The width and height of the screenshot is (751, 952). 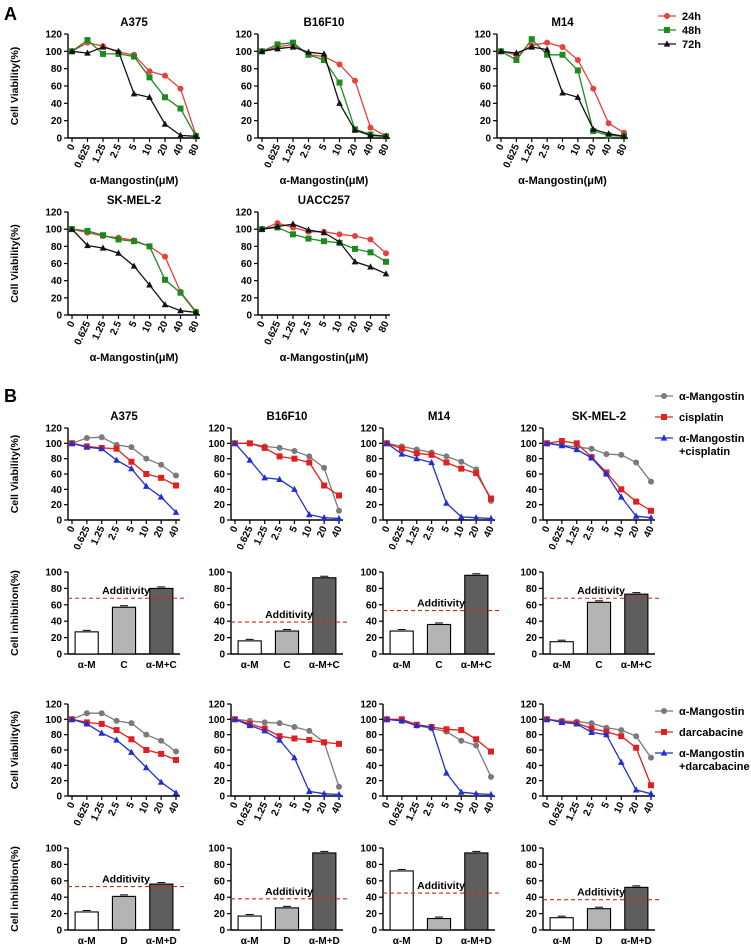 I want to click on y-axis-title: Cell inhibition(%), so click(x=15, y=613).